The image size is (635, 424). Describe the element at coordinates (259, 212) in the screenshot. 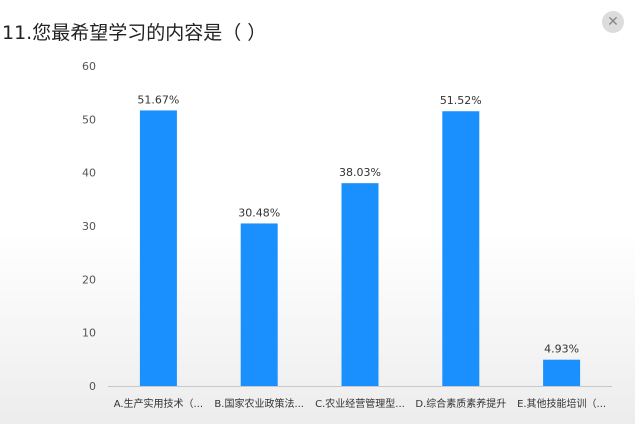

I see `bar-data-label: 30.48%` at that location.